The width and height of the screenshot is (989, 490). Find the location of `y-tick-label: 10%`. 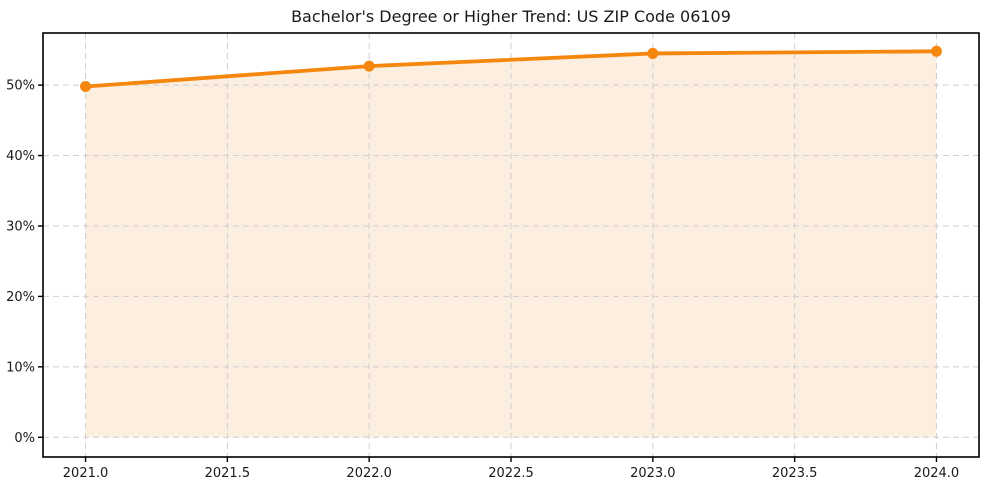

y-tick-label: 10% is located at coordinates (20, 367).